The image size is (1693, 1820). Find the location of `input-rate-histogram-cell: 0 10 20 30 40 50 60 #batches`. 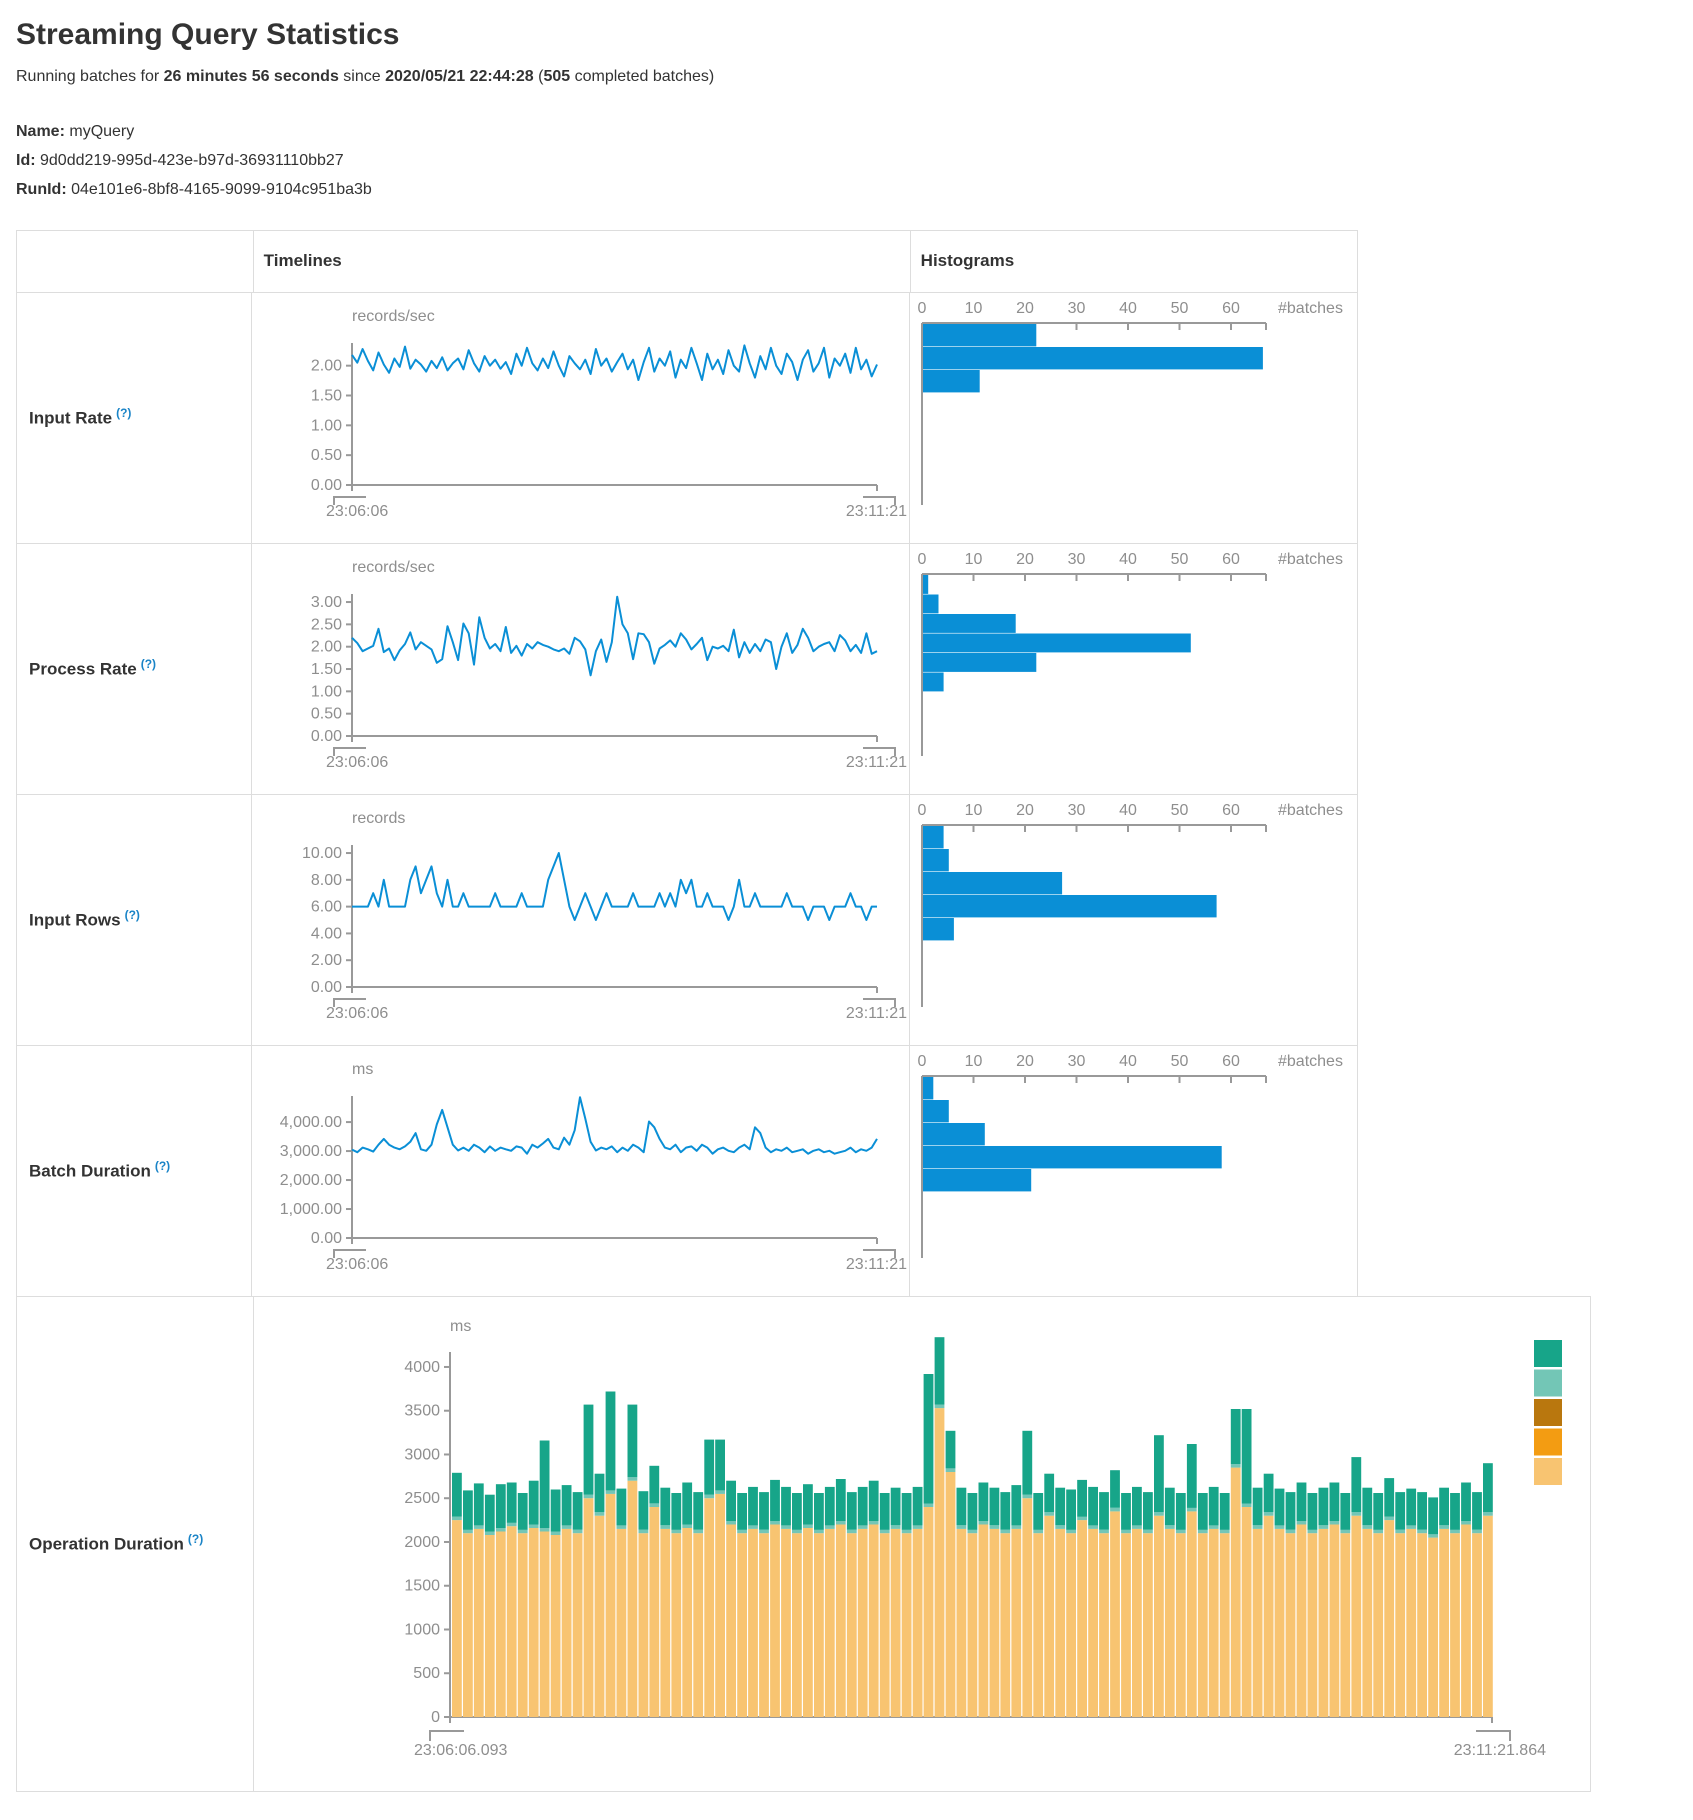

input-rate-histogram-cell: 0 10 20 30 40 50 60 #batches is located at coordinates (1133, 417).